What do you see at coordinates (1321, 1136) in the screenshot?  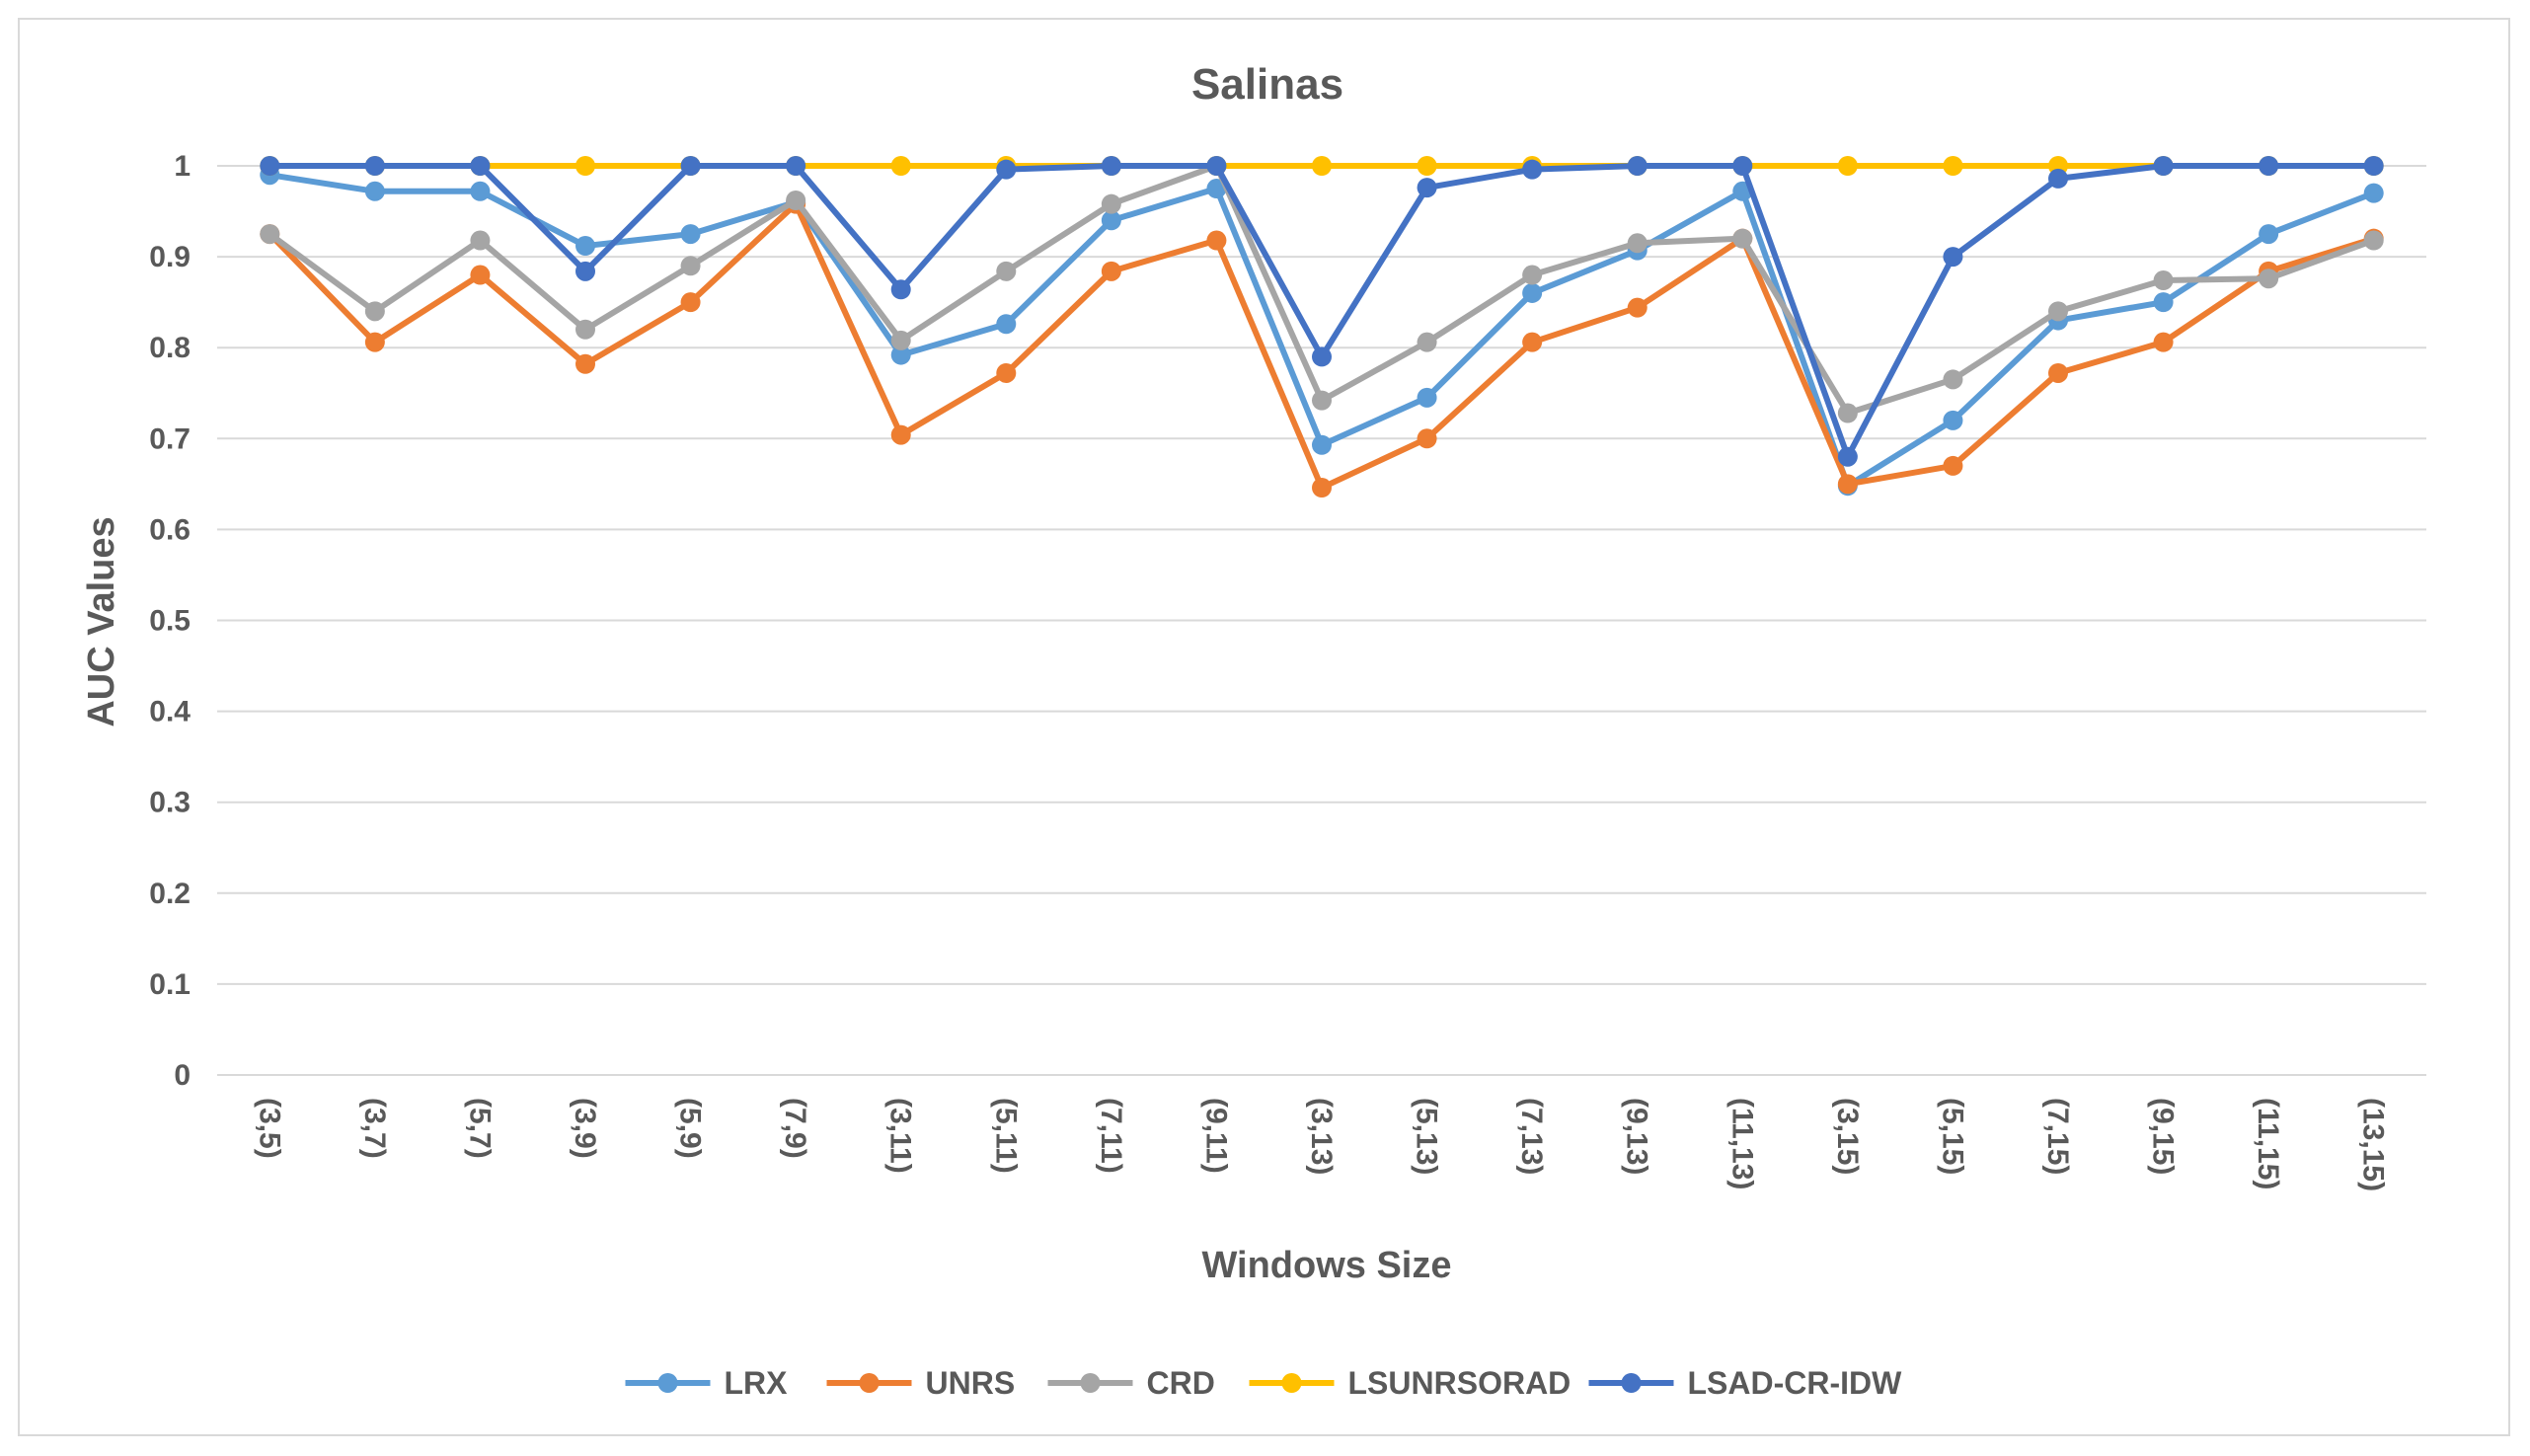 I see `x-tick-label: (3,13)` at bounding box center [1321, 1136].